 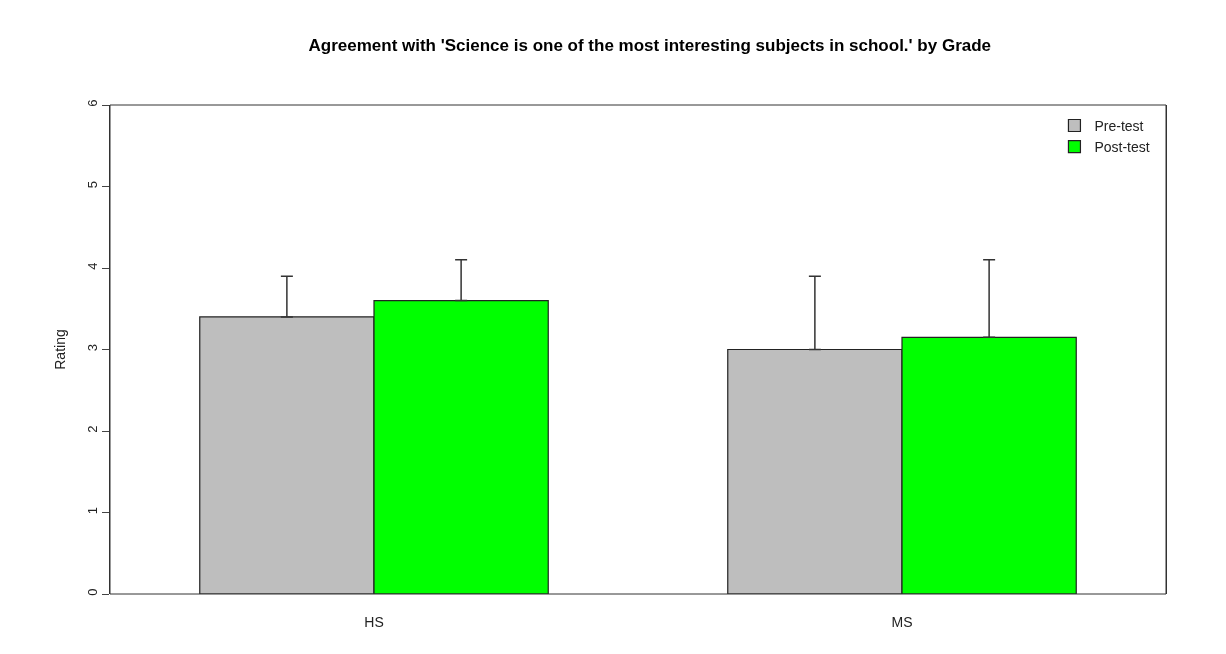 What do you see at coordinates (92, 429) in the screenshot?
I see `y-tick-label: 2` at bounding box center [92, 429].